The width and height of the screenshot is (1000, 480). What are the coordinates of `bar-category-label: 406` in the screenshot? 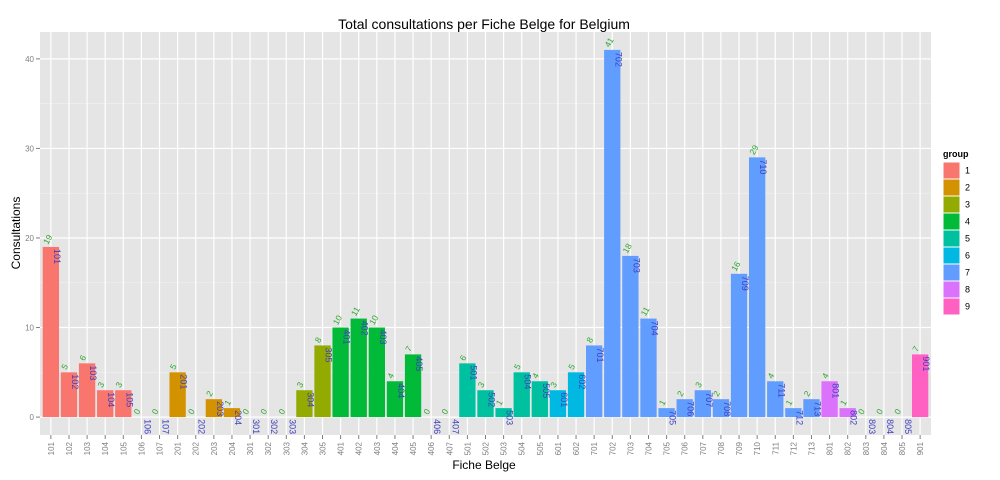 It's located at (437, 426).